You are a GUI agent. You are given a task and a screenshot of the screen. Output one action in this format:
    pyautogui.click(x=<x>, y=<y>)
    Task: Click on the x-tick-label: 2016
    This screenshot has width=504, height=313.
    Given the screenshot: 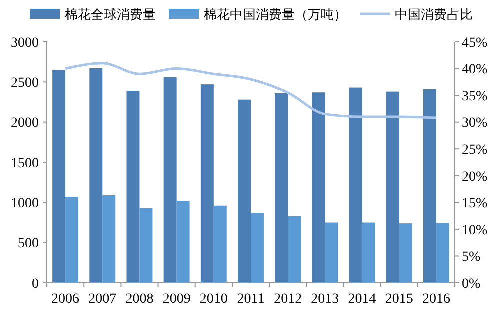 What is the action you would take?
    pyautogui.click(x=436, y=299)
    